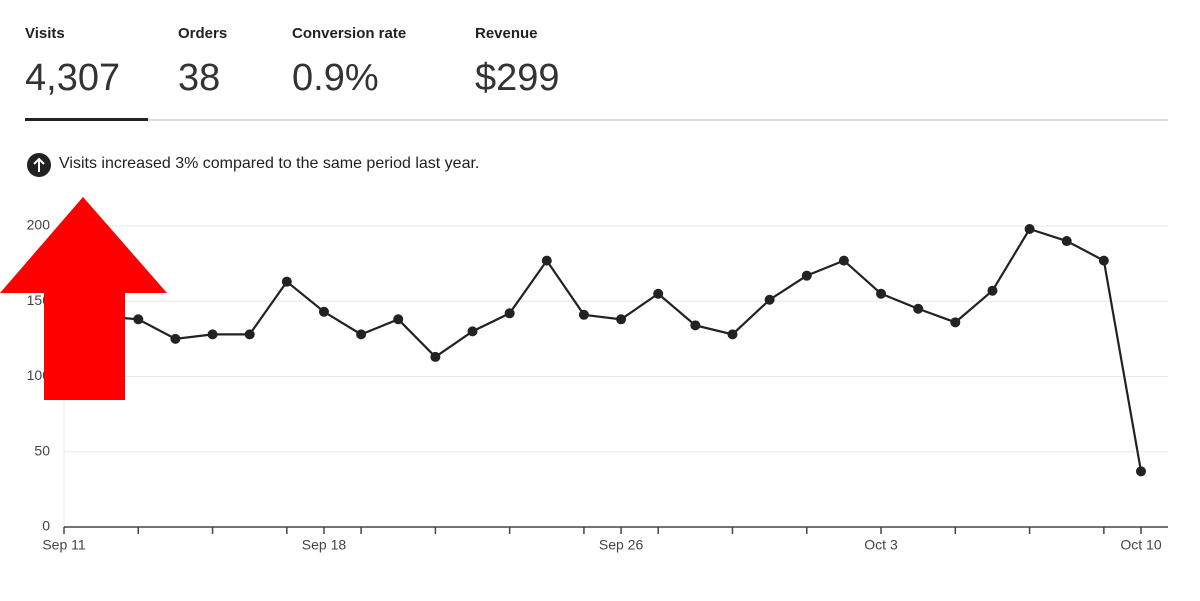 This screenshot has height=601, width=1200. I want to click on stat-value: 4,307, so click(72, 78).